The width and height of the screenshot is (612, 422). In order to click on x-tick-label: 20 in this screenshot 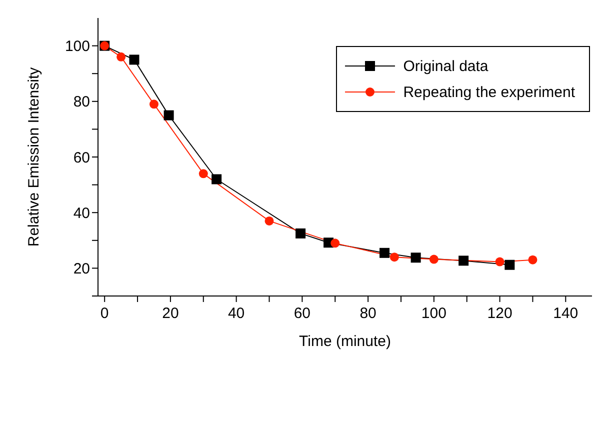, I will do `click(170, 313)`.